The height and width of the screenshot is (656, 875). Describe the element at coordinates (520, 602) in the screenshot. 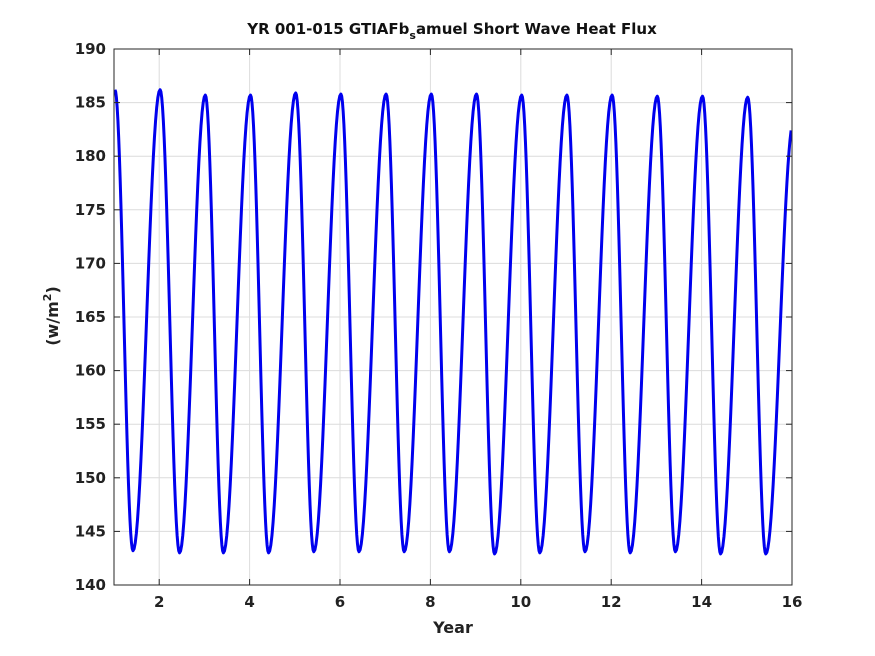

I see `x-tick-label: 10` at that location.